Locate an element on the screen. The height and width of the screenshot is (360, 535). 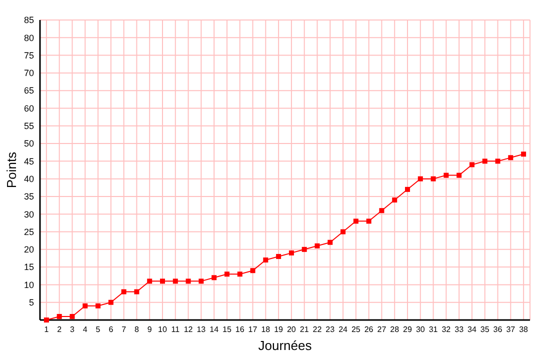
y-tick-label: 75 is located at coordinates (29, 55).